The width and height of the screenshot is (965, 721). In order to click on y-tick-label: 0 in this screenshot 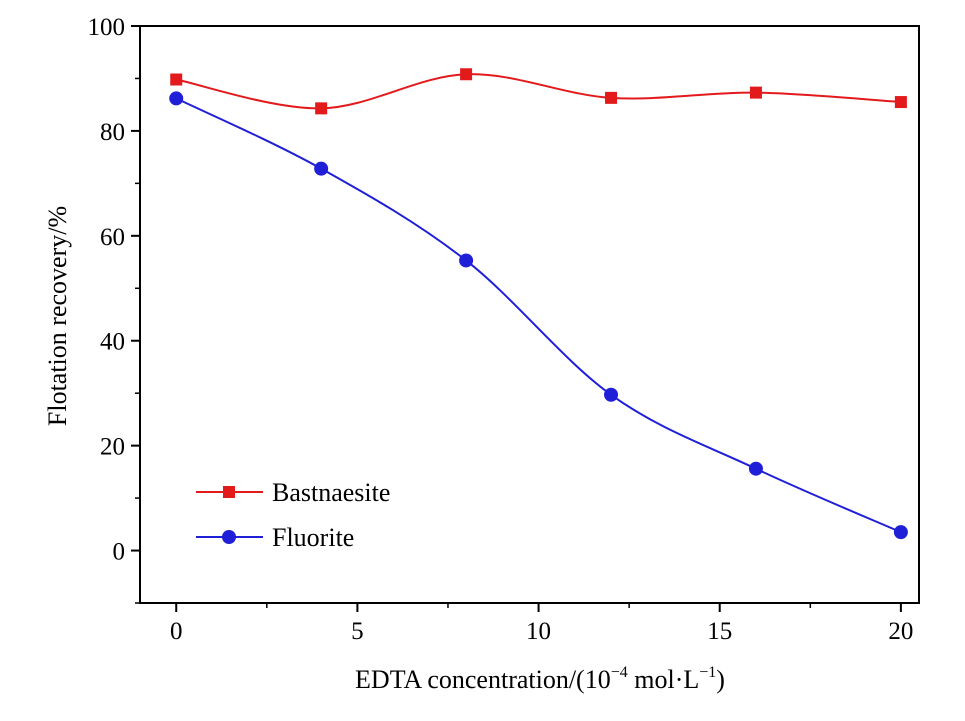, I will do `click(119, 552)`.